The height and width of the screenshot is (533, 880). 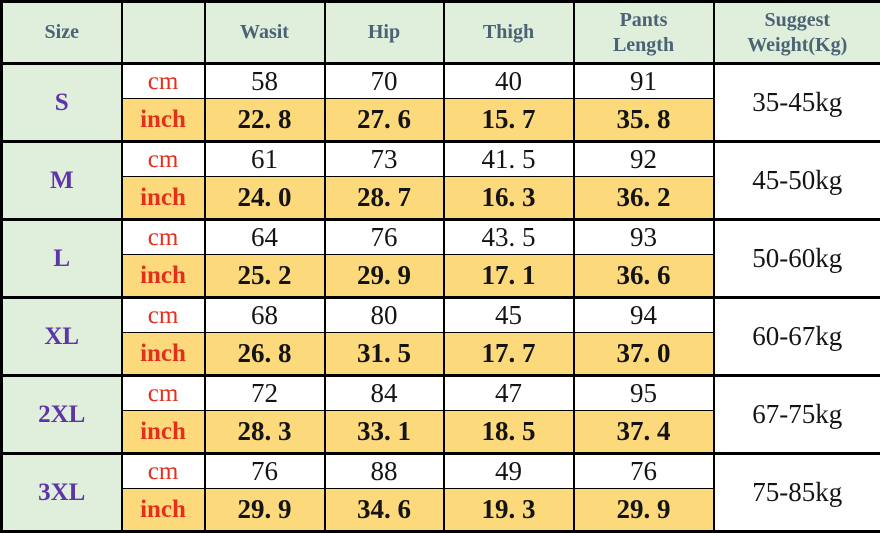 What do you see at coordinates (62, 181) in the screenshot?
I see `size-label-m: M` at bounding box center [62, 181].